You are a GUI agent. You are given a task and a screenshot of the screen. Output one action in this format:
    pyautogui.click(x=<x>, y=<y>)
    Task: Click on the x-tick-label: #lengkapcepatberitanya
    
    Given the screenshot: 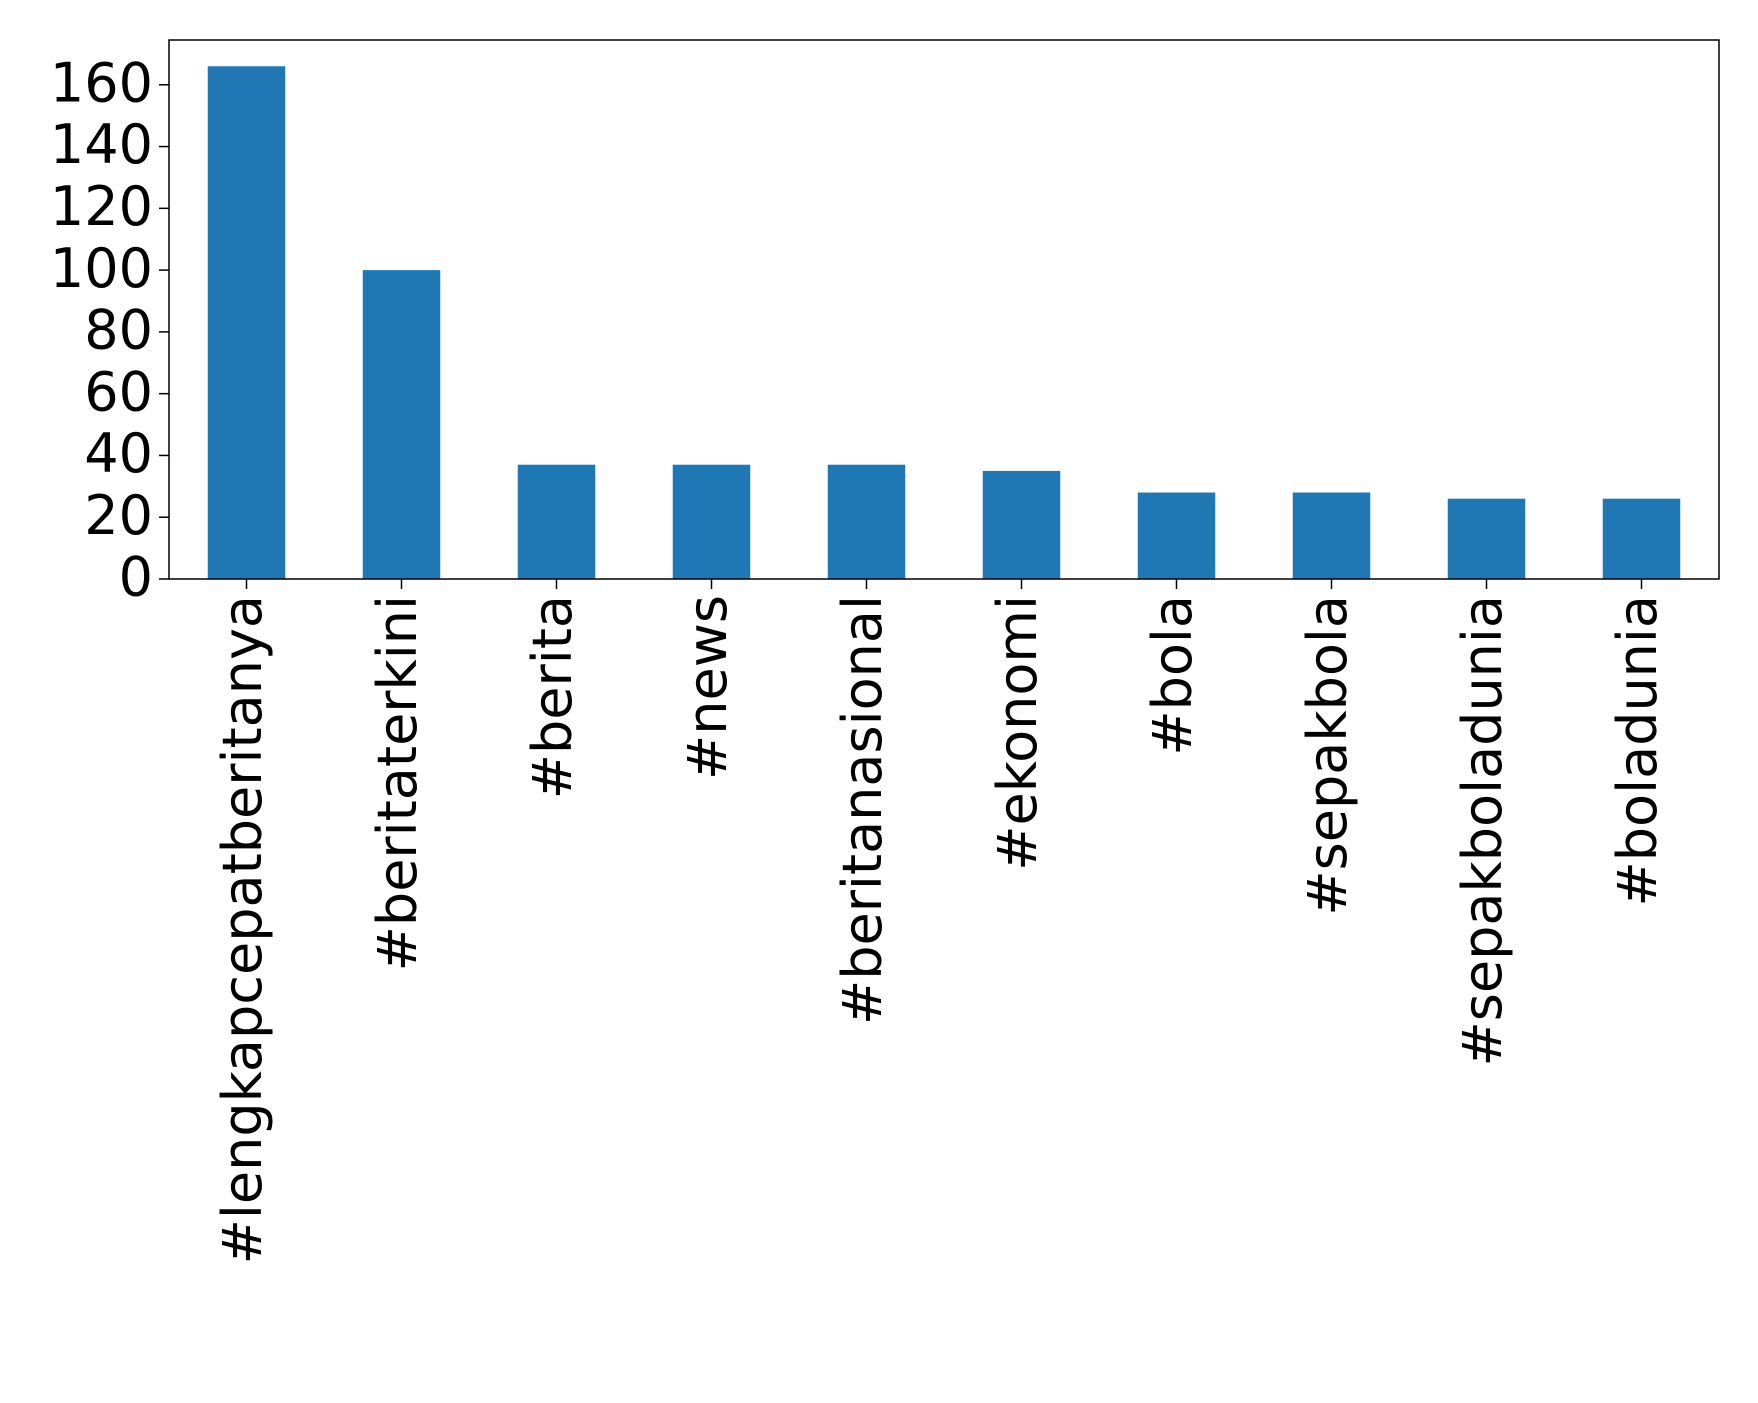 What is the action you would take?
    pyautogui.click(x=242, y=929)
    